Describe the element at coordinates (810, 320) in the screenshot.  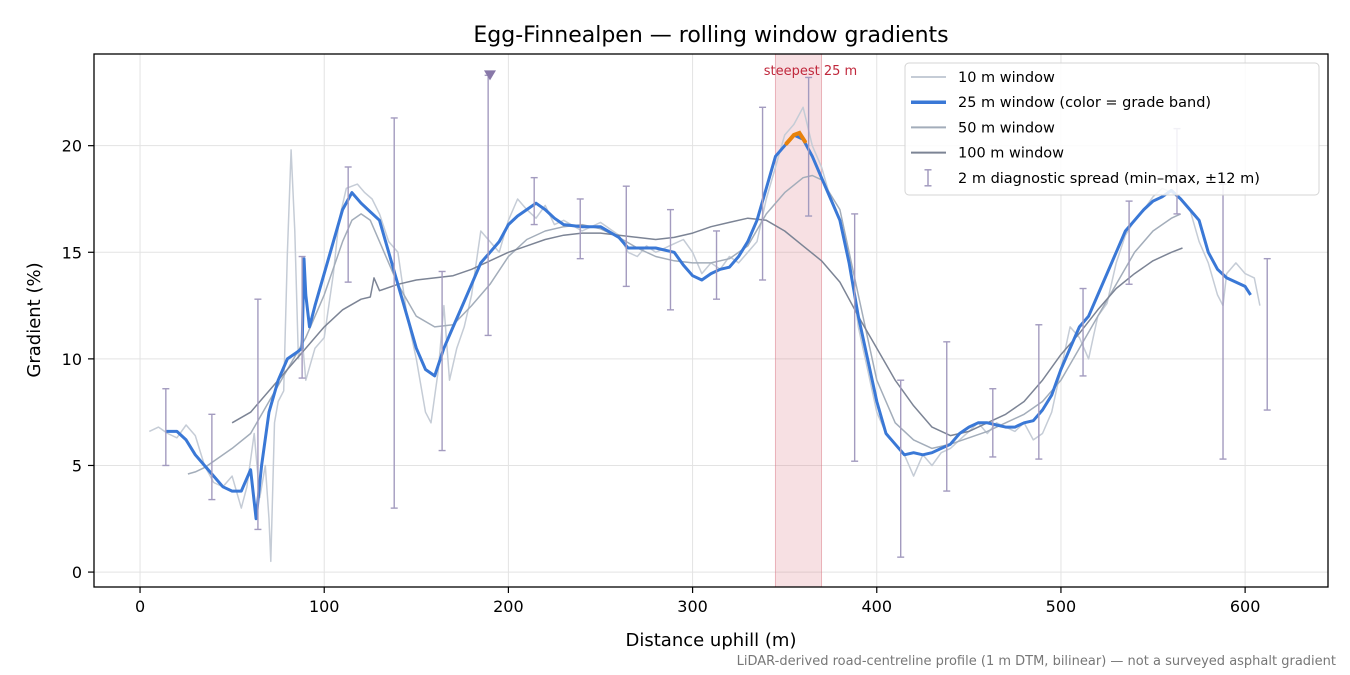
I see `highlight-layer: steepest 25 m` at that location.